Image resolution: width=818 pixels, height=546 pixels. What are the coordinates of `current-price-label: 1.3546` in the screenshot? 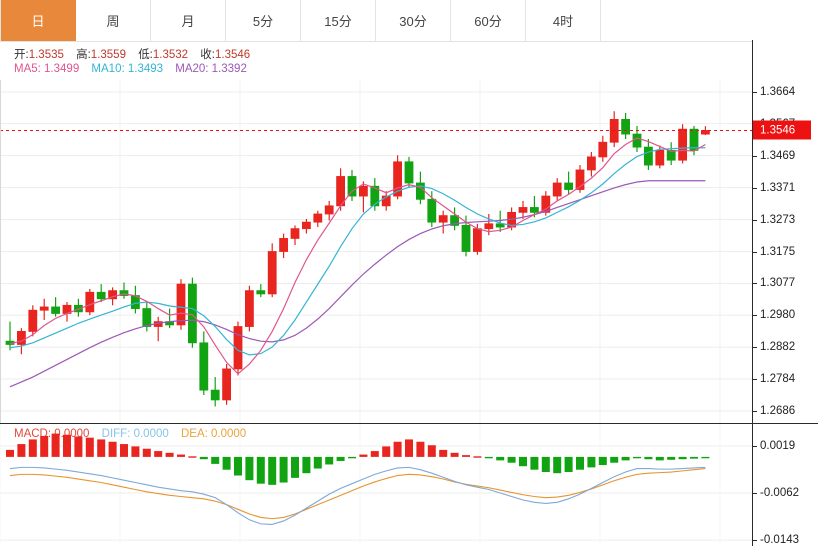 It's located at (778, 130).